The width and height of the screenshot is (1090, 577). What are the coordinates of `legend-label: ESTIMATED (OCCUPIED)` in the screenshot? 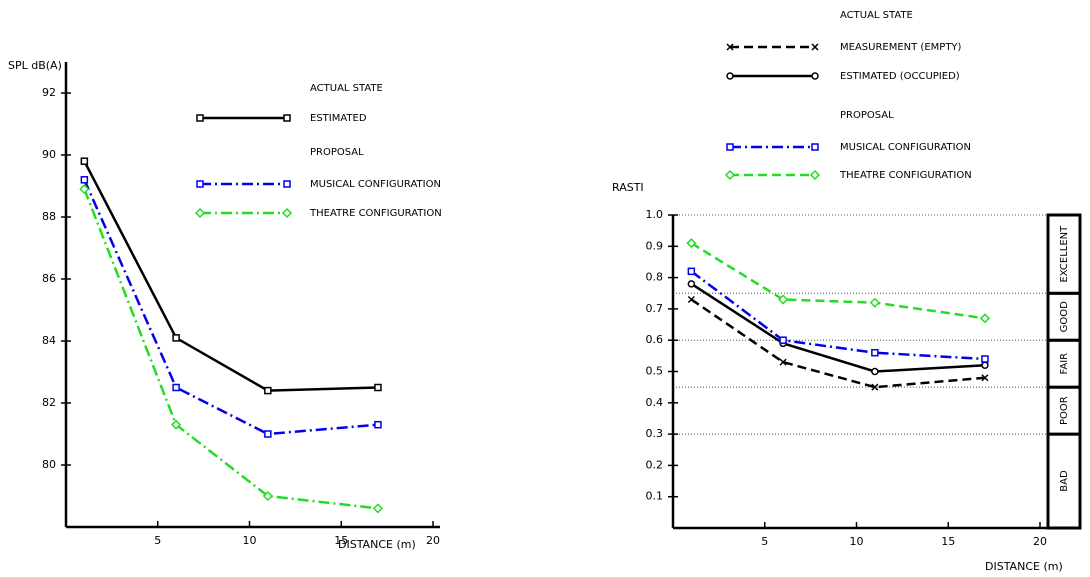 It's located at (900, 76).